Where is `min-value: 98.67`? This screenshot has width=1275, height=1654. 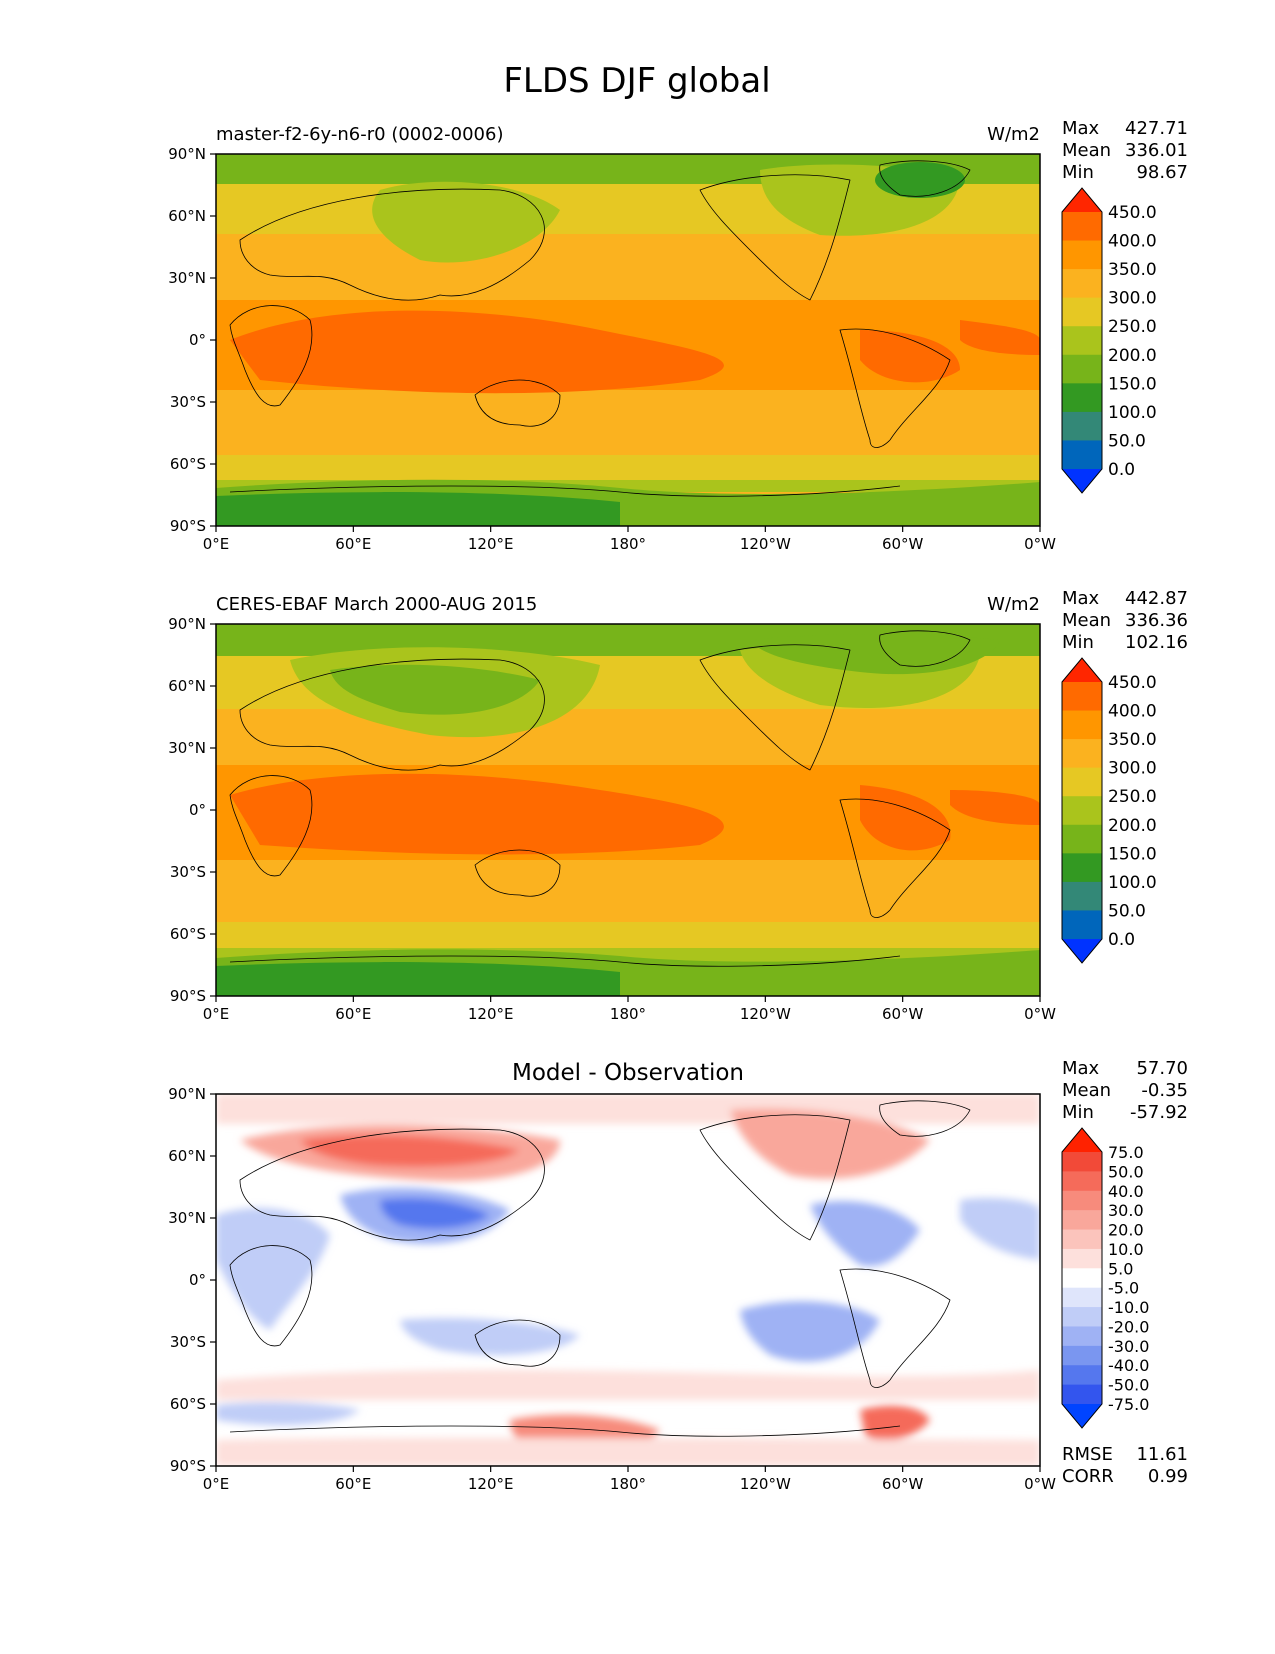 min-value: 98.67 is located at coordinates (1162, 172).